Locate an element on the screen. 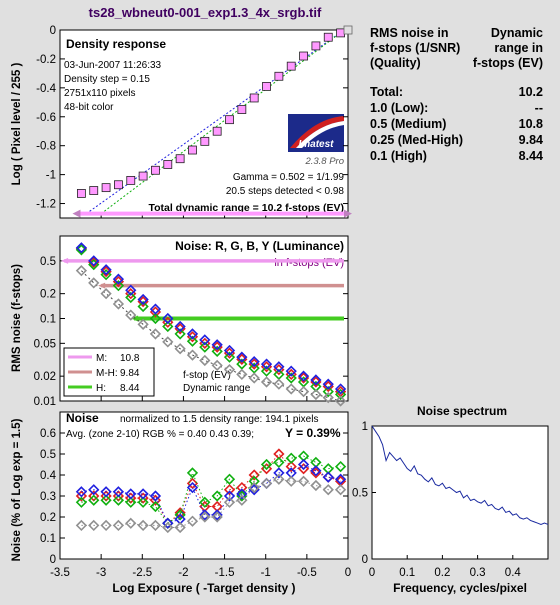  spectrum-xtick-label: 0 is located at coordinates (372, 573).